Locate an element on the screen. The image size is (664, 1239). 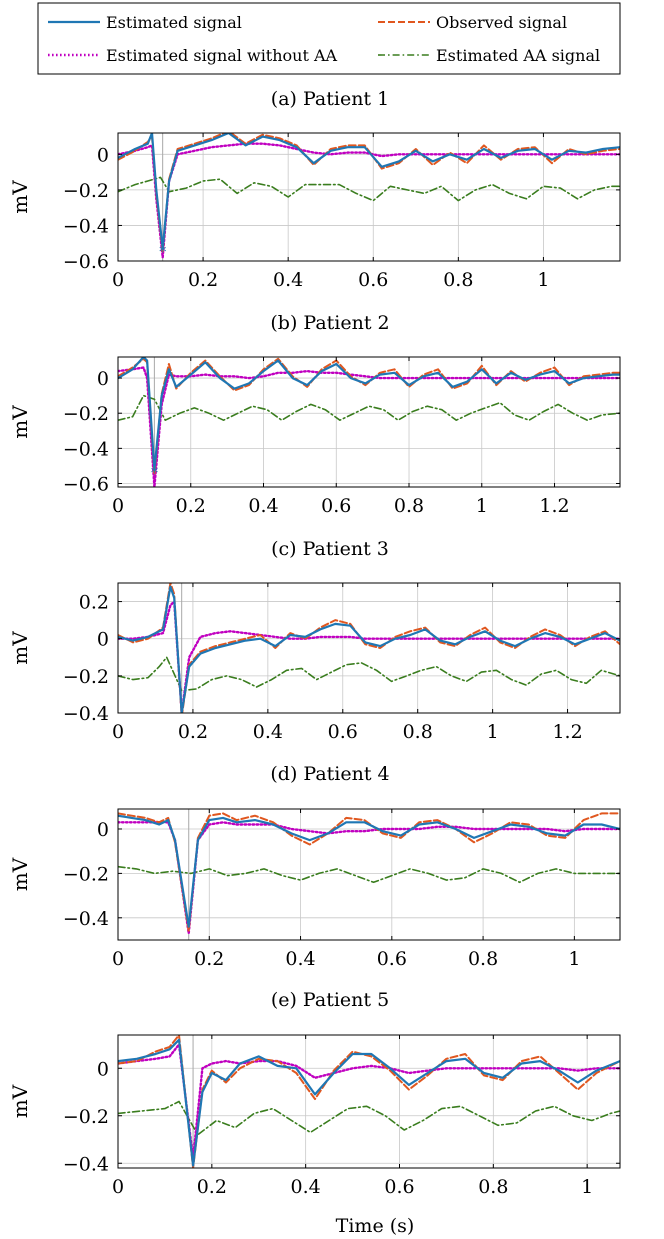
caption-patient-5: (e) Patient 5 is located at coordinates (330, 1000).